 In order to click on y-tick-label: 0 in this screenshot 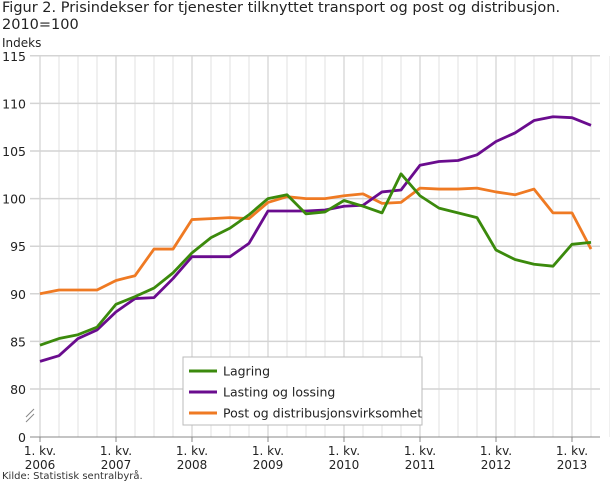, I will do `click(22, 437)`.